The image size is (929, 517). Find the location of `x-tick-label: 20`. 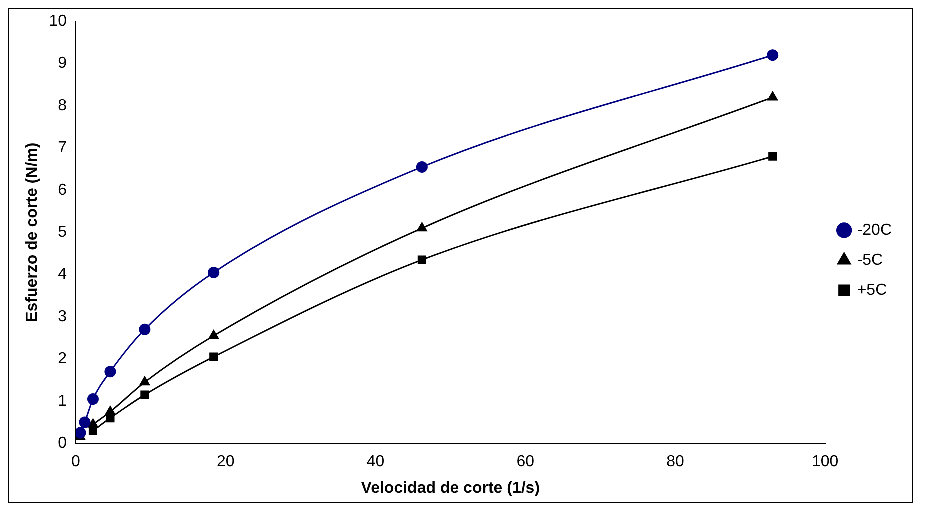

x-tick-label: 20 is located at coordinates (225, 462).